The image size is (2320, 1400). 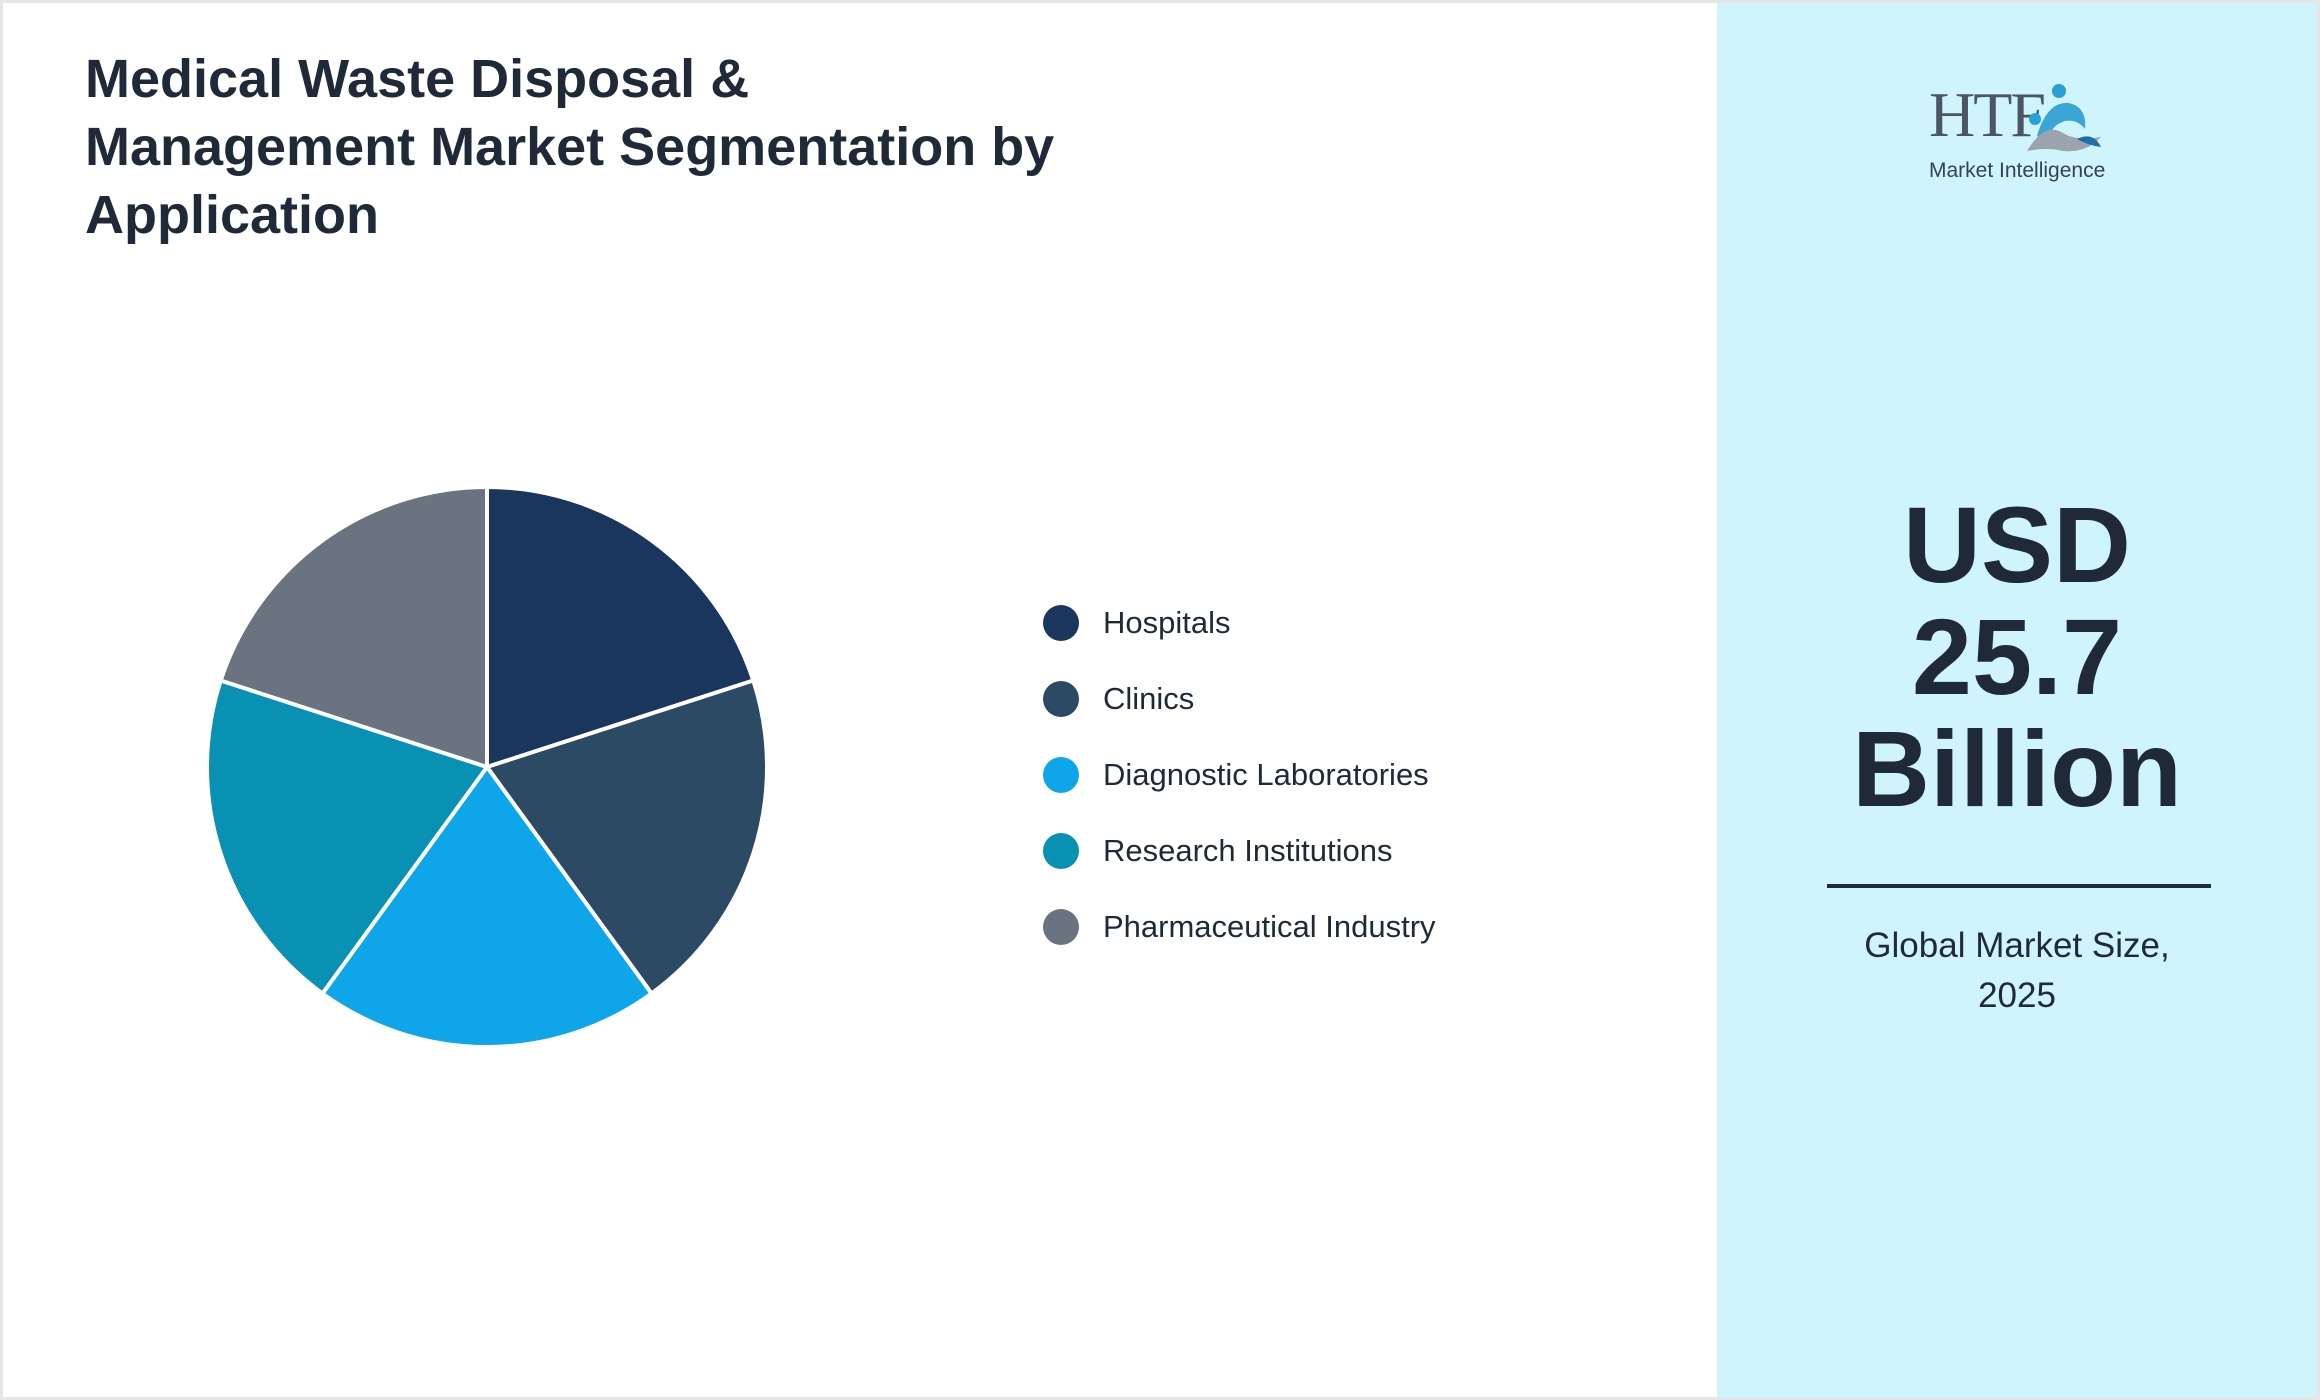 I want to click on legend-label: Hospitals, so click(x=1167, y=622).